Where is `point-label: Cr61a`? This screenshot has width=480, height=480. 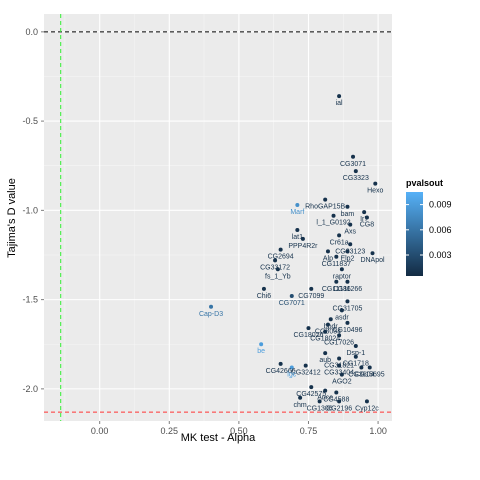
point-label: Cr61a is located at coordinates (339, 242).